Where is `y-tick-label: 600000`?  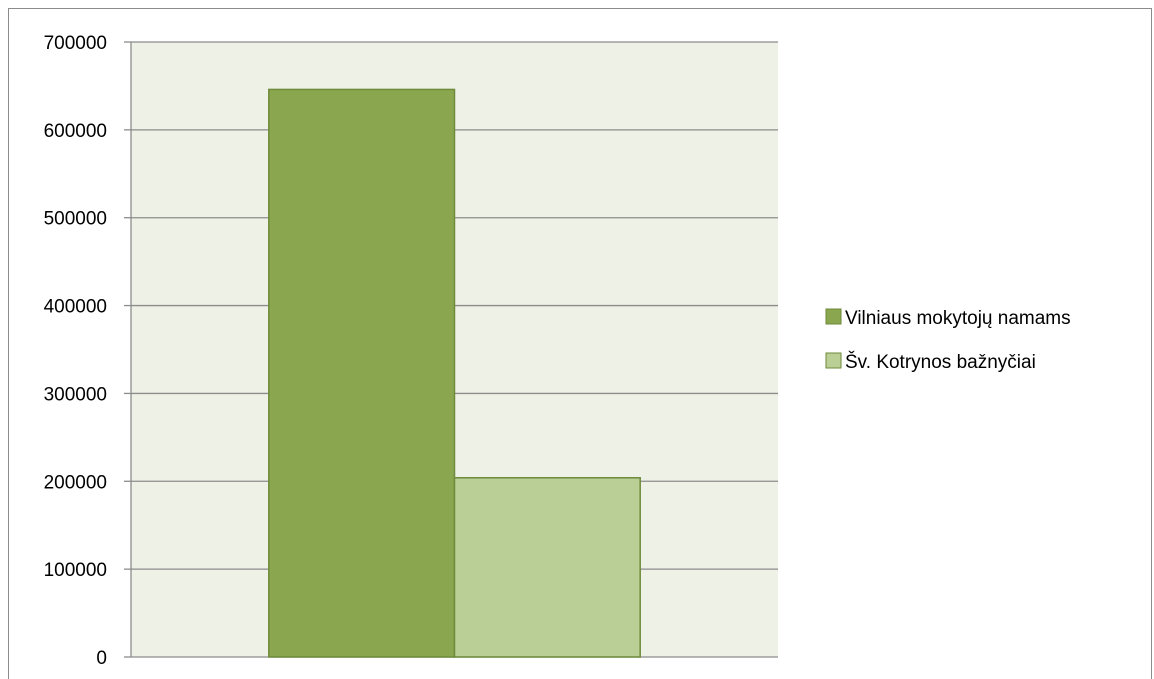
y-tick-label: 600000 is located at coordinates (75, 131).